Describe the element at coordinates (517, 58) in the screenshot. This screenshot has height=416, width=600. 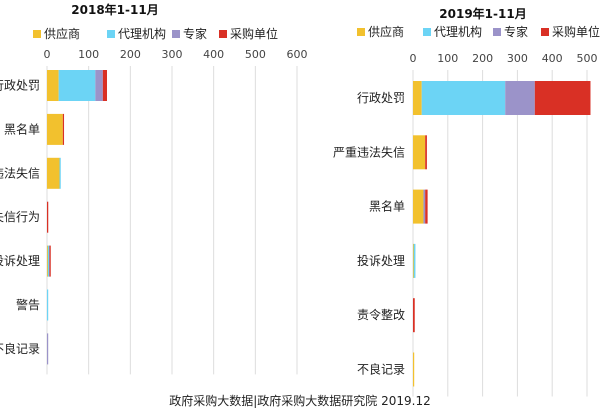
I see `chart2-tick-label-3: 300` at that location.